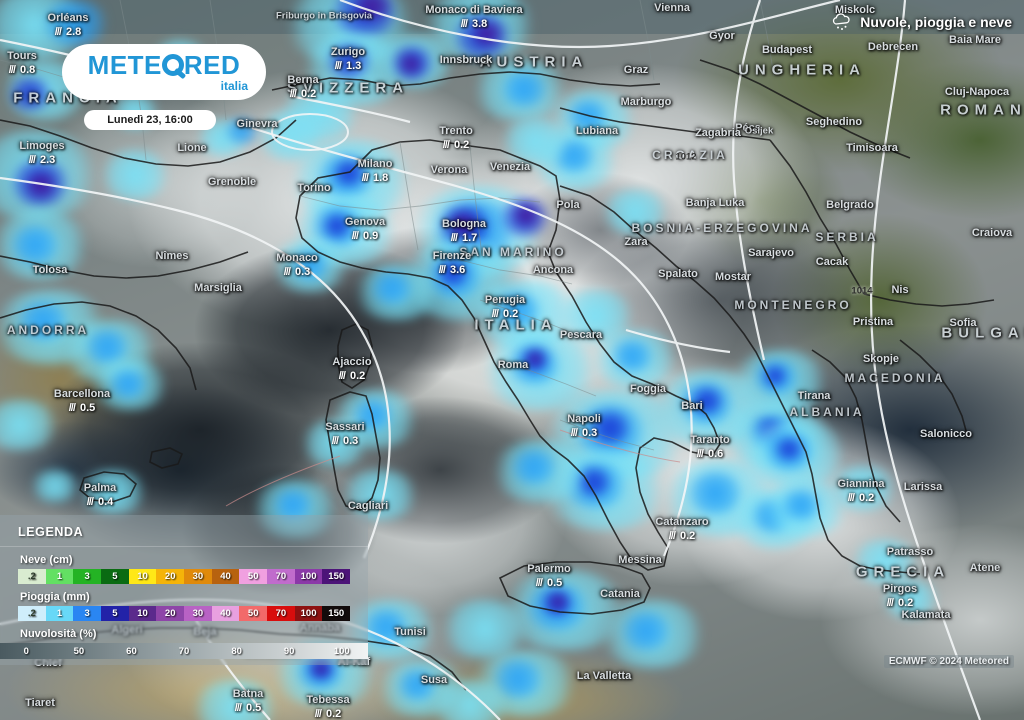 Image resolution: width=1024 pixels, height=720 pixels. I want to click on city-label: Batna, so click(248, 694).